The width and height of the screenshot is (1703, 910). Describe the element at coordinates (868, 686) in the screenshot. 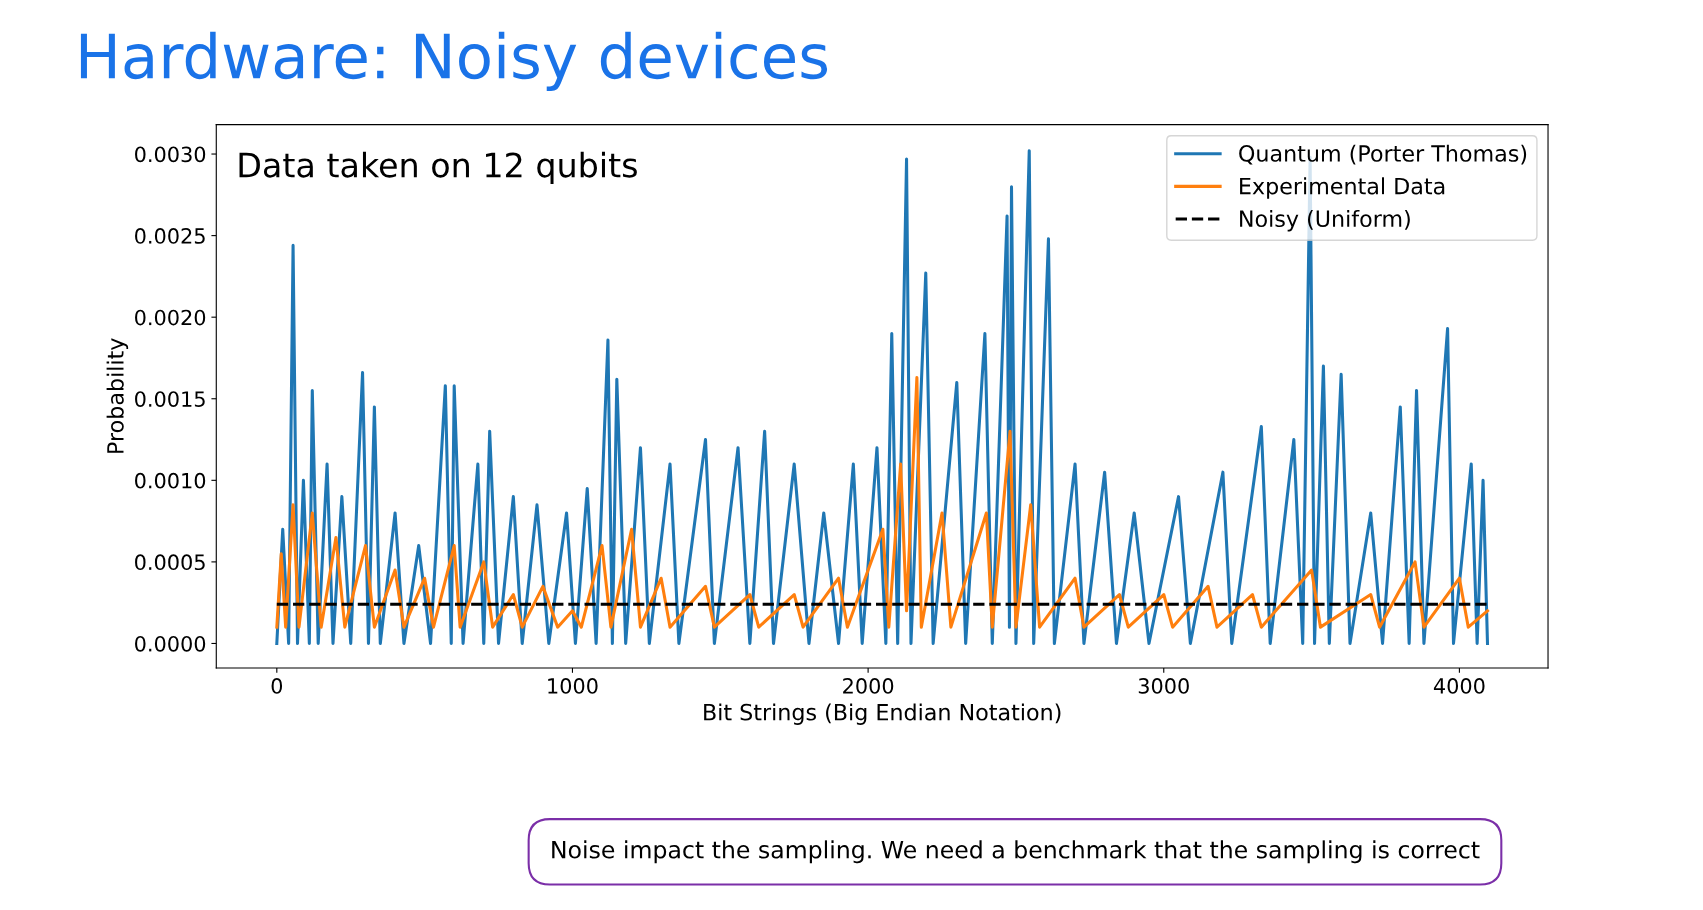

I see `x-tick-label: 2000` at that location.